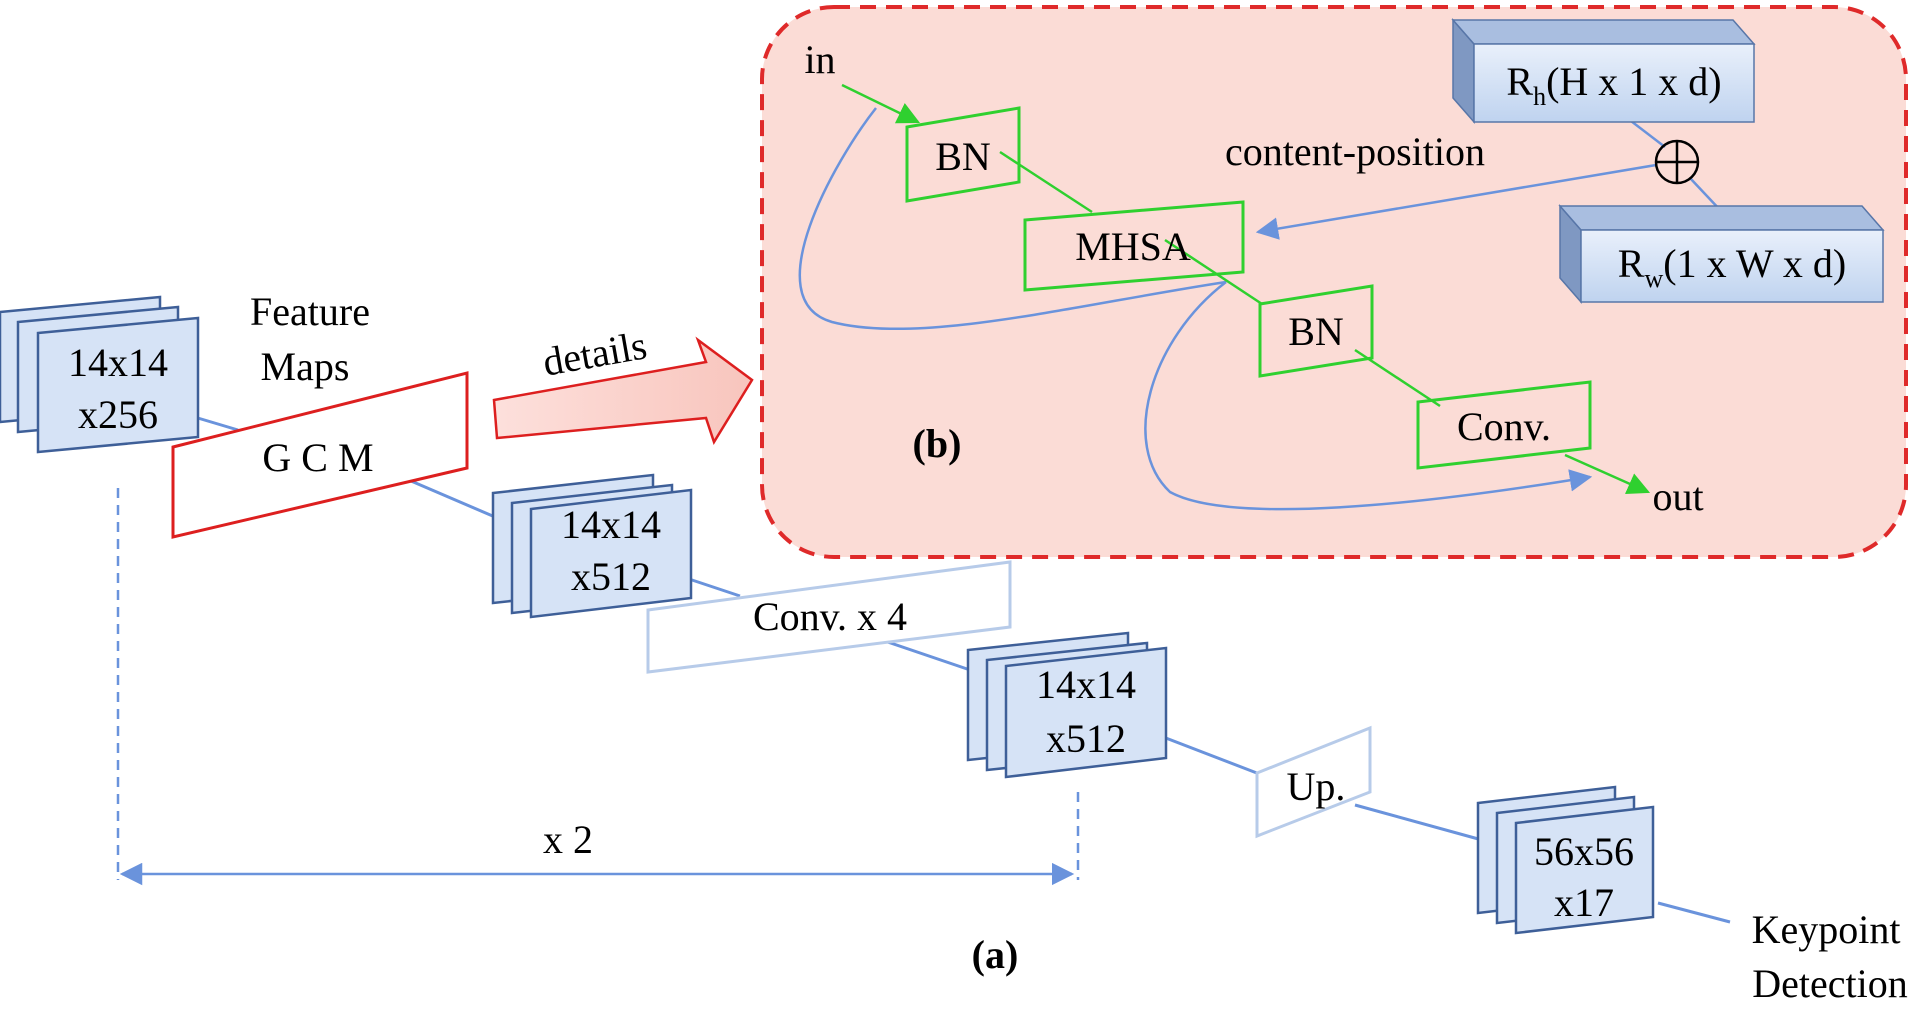  I want to click on gcm-block: G C M, so click(320, 455).